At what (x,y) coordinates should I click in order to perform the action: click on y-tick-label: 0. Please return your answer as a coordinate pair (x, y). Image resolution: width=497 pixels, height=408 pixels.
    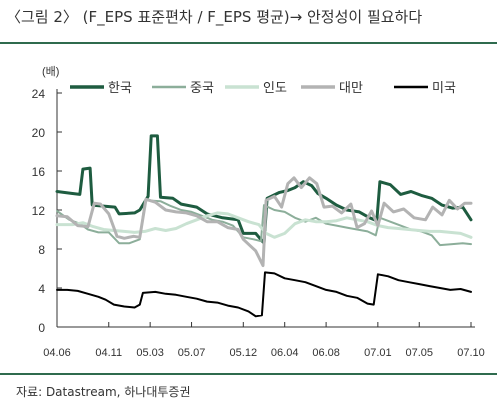
    Looking at the image, I should click on (41, 328).